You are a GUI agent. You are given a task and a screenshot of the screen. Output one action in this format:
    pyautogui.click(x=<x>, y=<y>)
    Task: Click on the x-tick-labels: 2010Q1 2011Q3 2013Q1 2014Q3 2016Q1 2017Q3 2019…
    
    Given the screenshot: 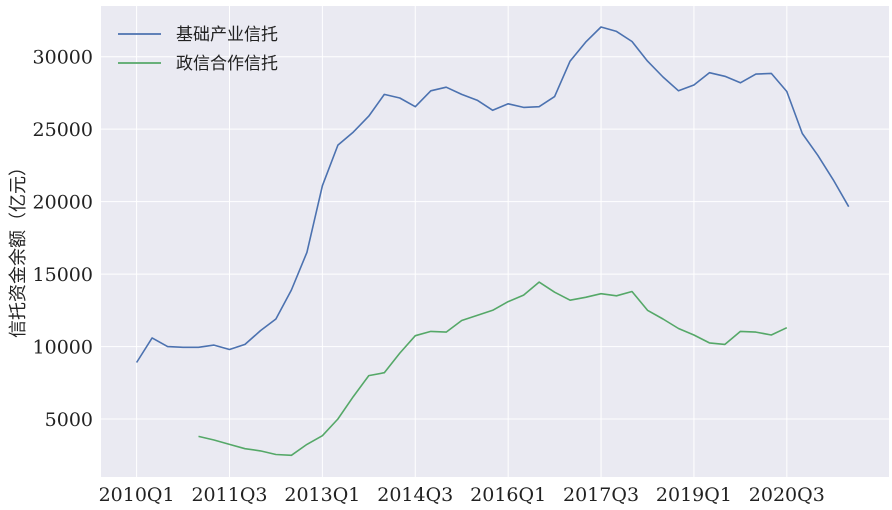 What is the action you would take?
    pyautogui.click(x=462, y=495)
    